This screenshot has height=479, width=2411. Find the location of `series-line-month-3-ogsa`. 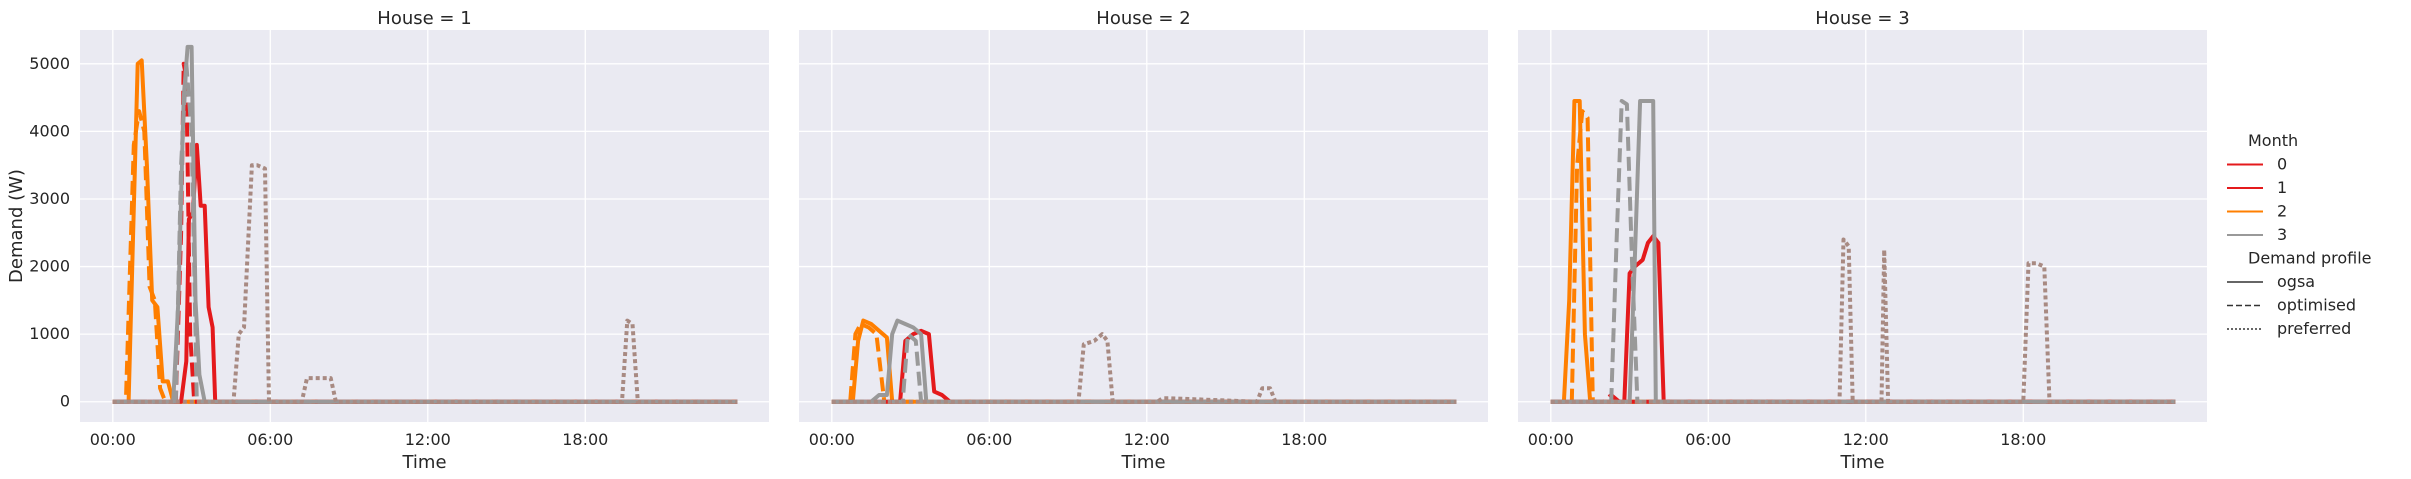

series-line-month-3-ogsa is located at coordinates (1144, 361).